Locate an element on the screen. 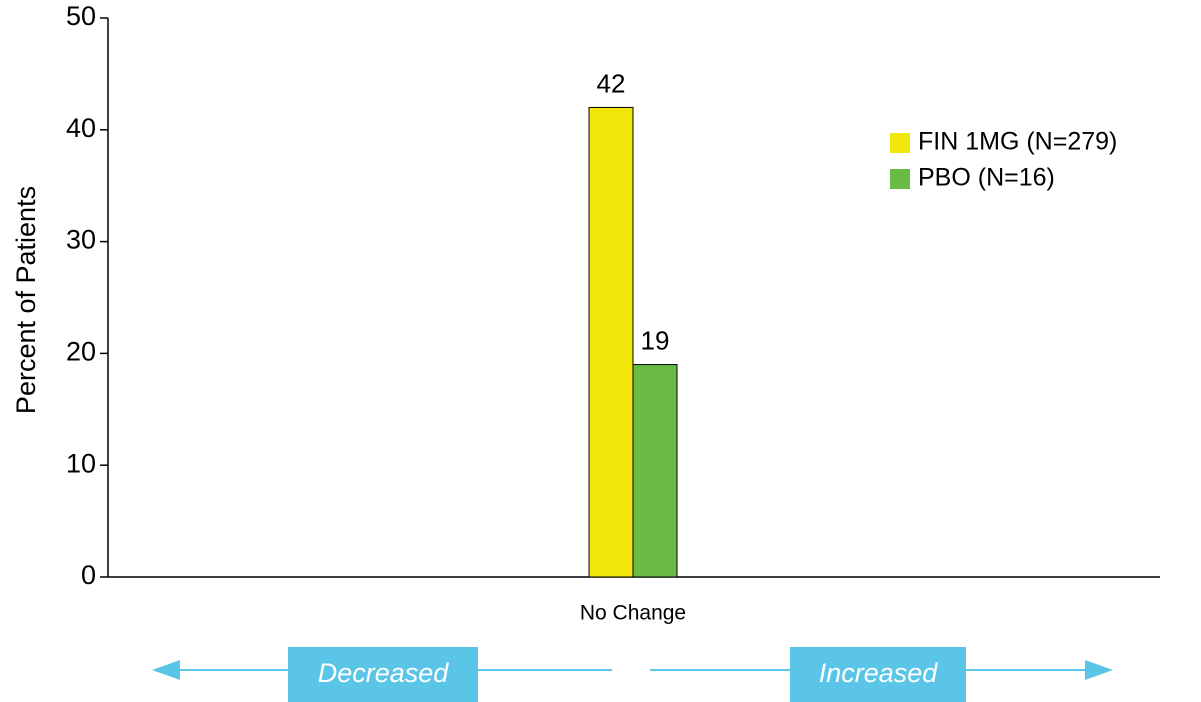  decreased-arrow is located at coordinates (382, 674).